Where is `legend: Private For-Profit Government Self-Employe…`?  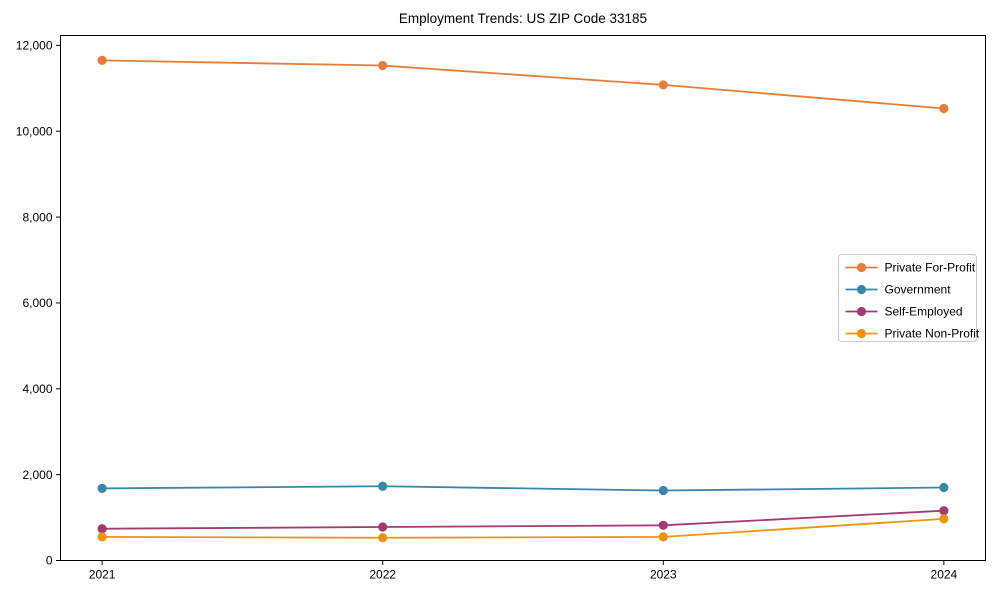 legend: Private For-Profit Government Self-Employe… is located at coordinates (909, 298).